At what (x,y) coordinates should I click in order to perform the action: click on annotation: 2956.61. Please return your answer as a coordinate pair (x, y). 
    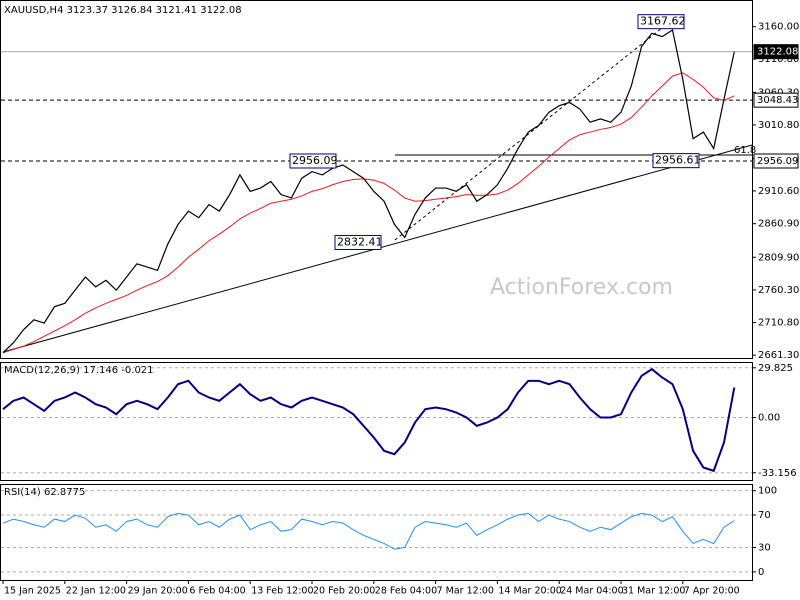
    Looking at the image, I should click on (678, 160).